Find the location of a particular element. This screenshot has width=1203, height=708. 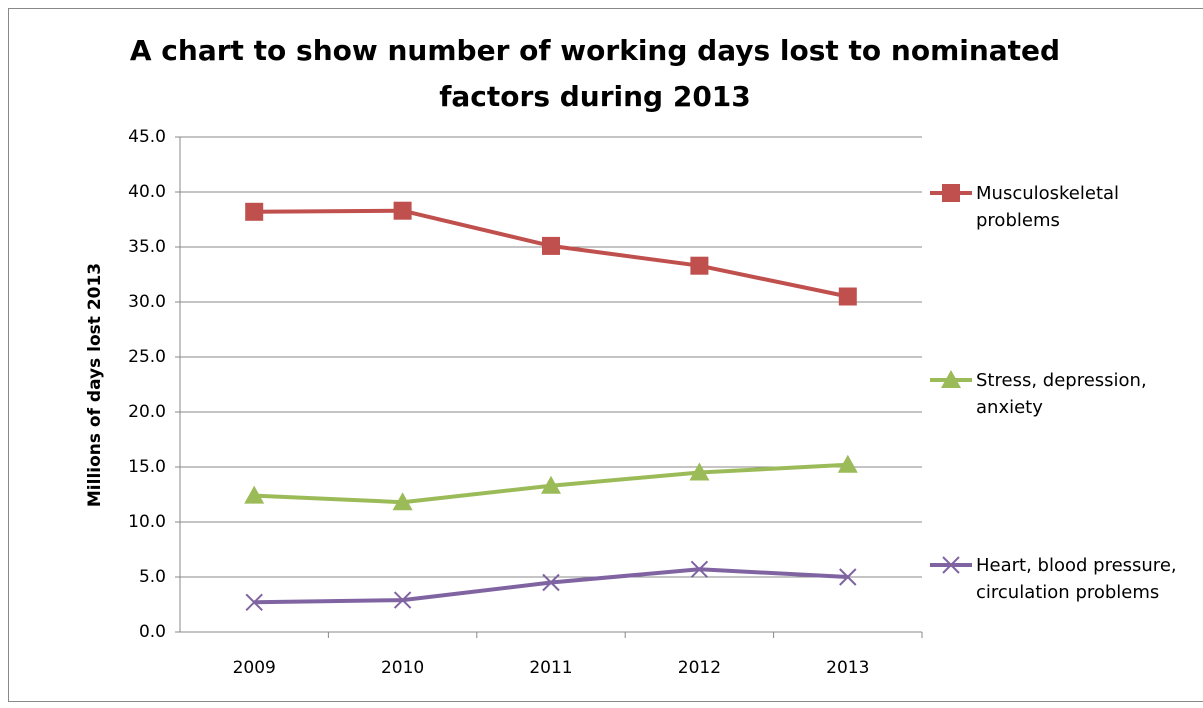

y-tick-label: 45.0 is located at coordinates (147, 137).